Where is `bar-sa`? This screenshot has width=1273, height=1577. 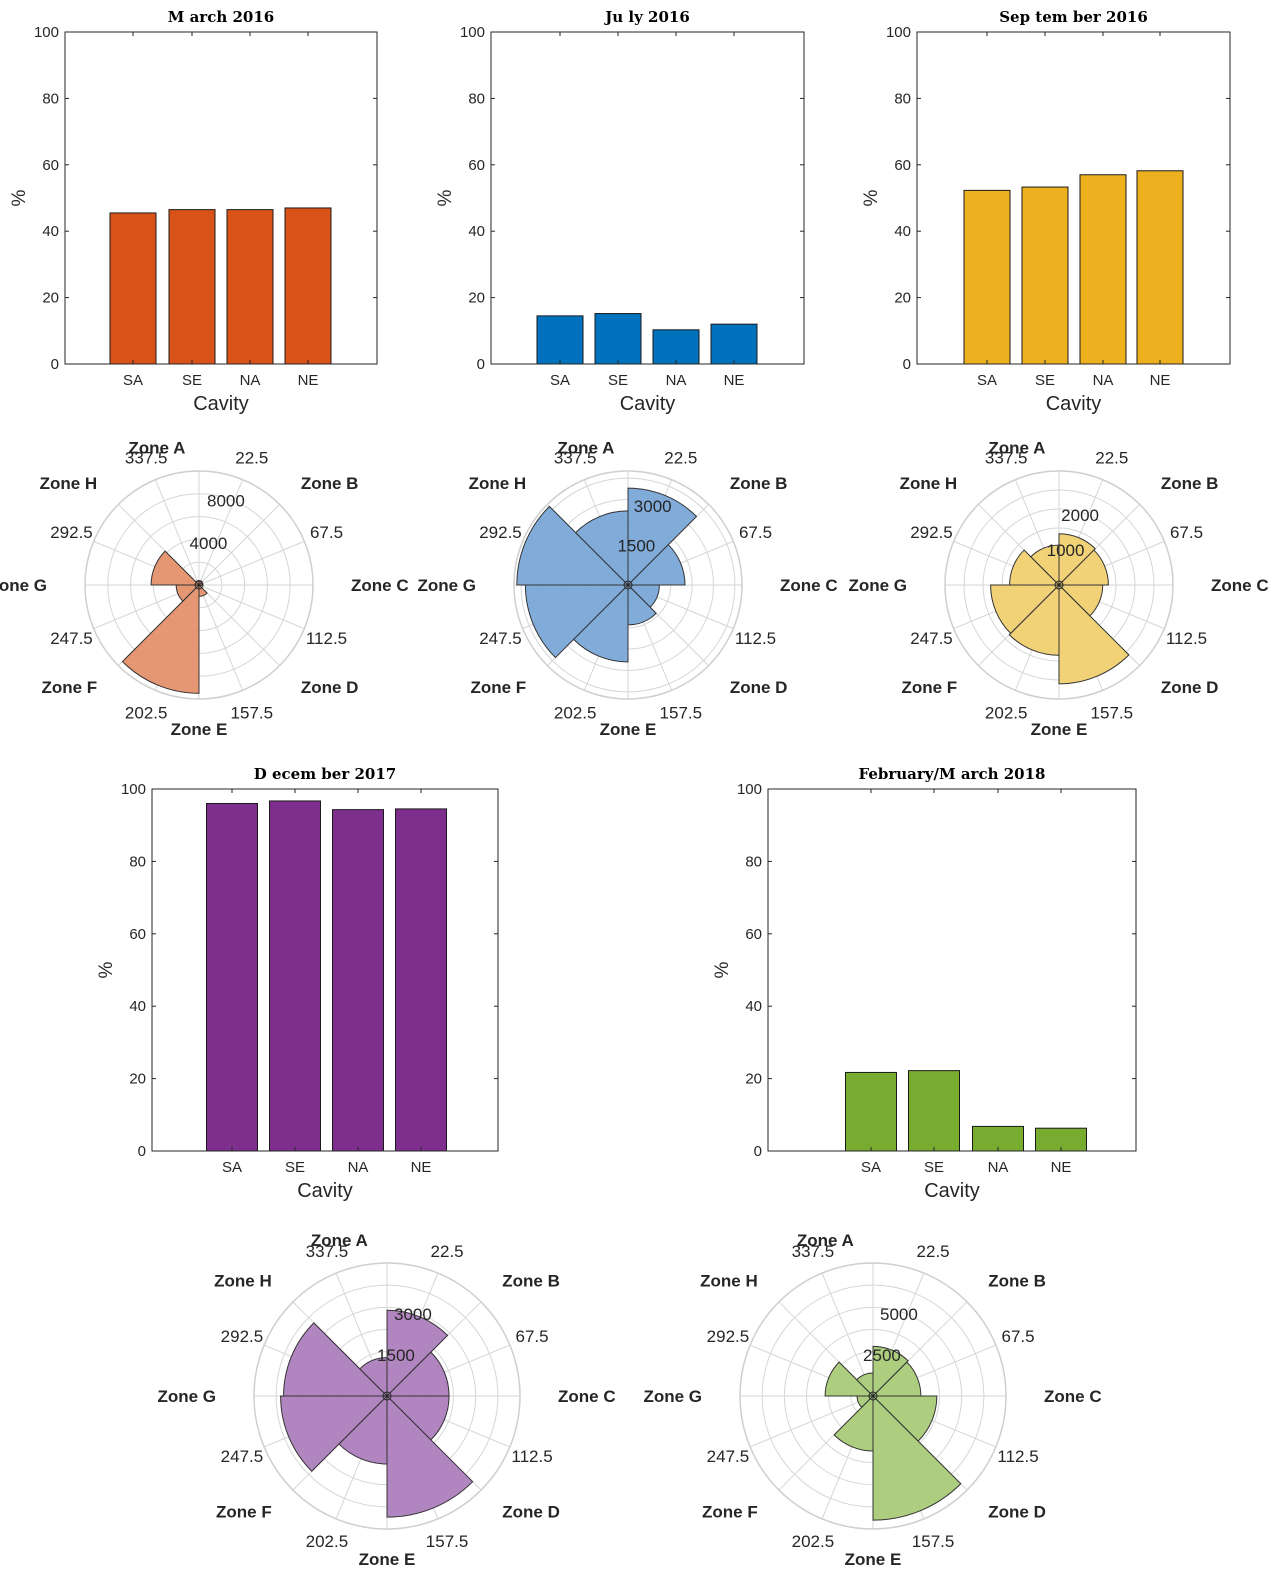
bar-sa is located at coordinates (232, 977).